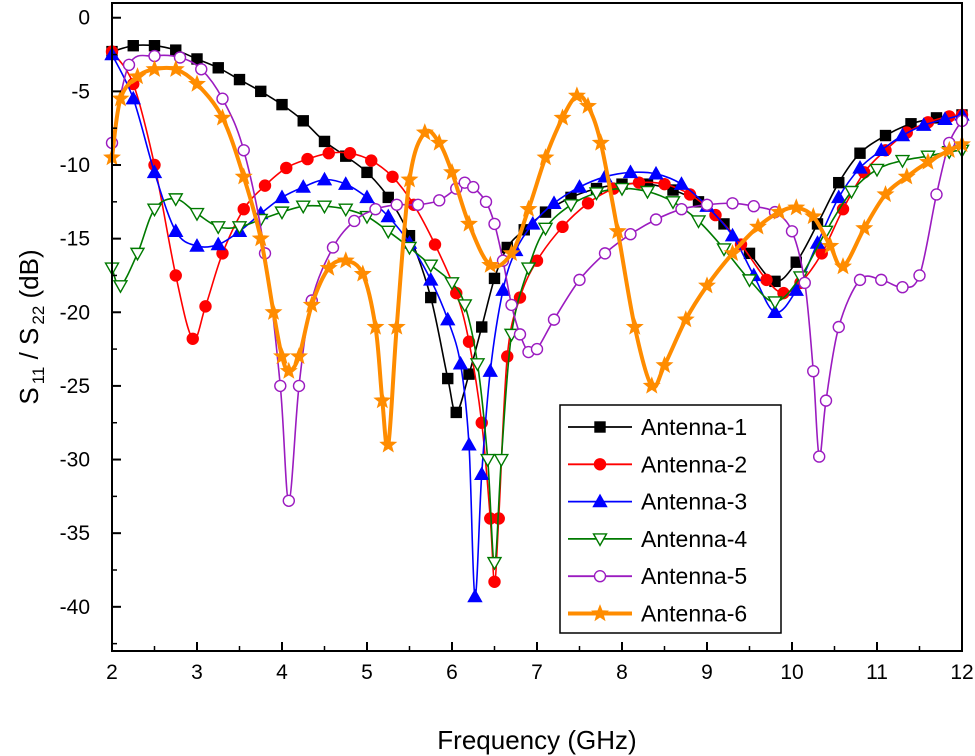 The image size is (975, 756). I want to click on x-tick-label: 7, so click(537, 672).